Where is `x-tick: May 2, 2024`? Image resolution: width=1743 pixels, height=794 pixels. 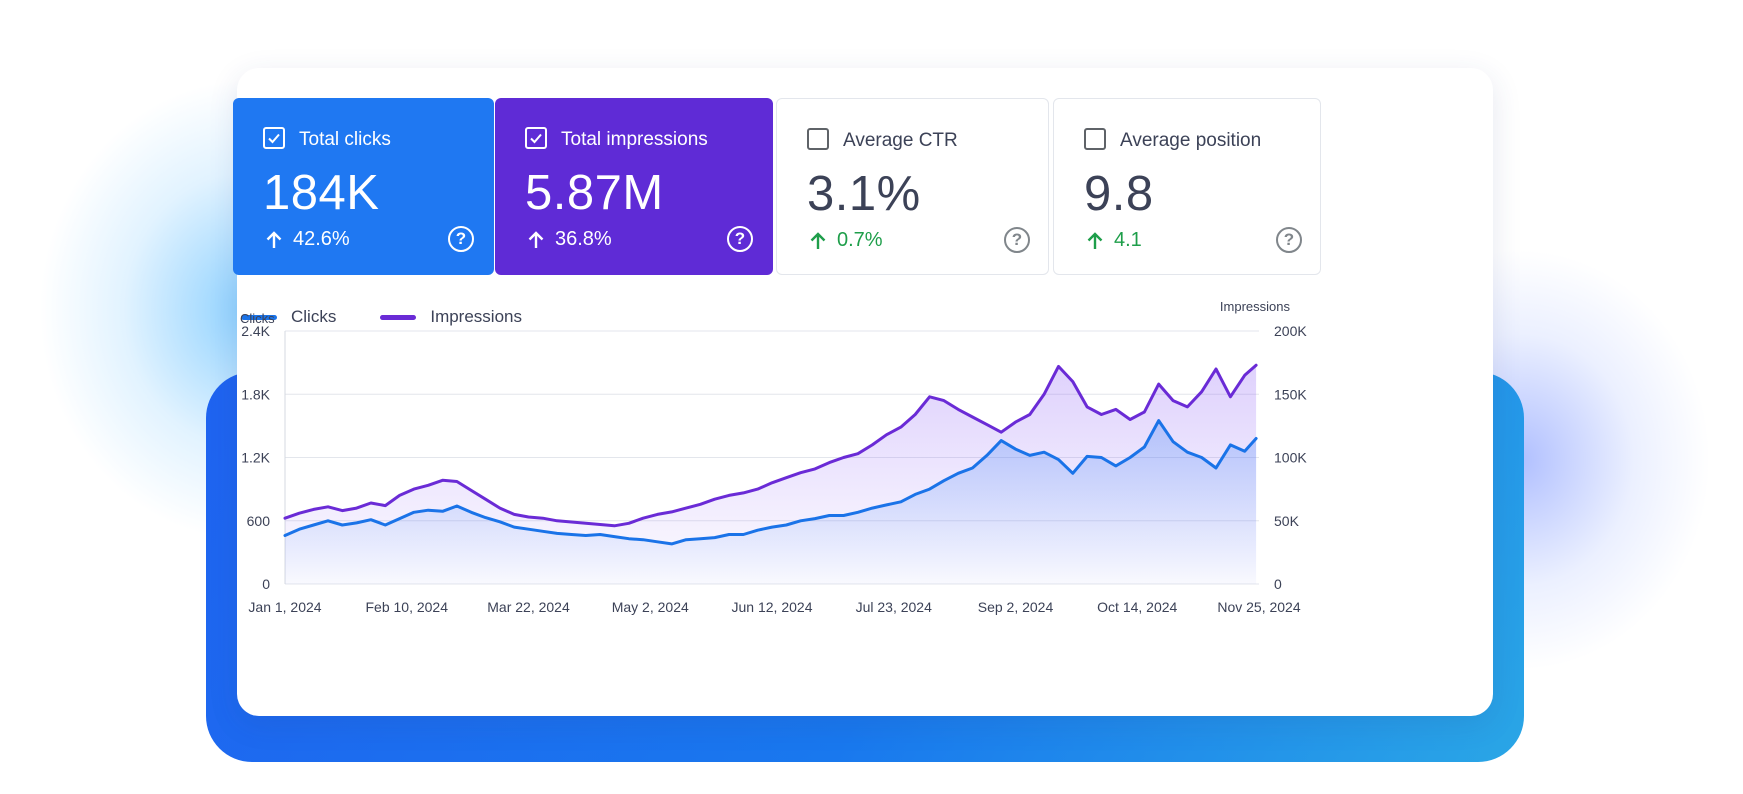 x-tick: May 2, 2024 is located at coordinates (650, 607).